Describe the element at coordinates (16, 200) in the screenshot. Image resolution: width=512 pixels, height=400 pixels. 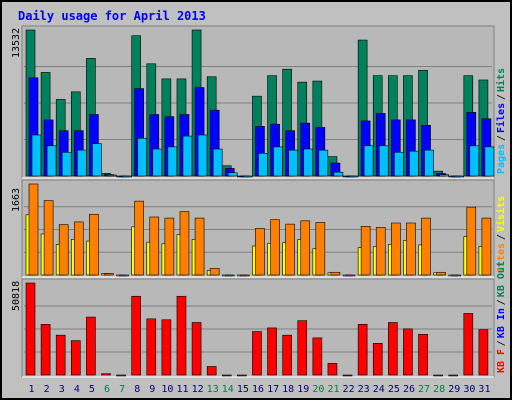
I see `middle-ymax-label: 1663` at that location.